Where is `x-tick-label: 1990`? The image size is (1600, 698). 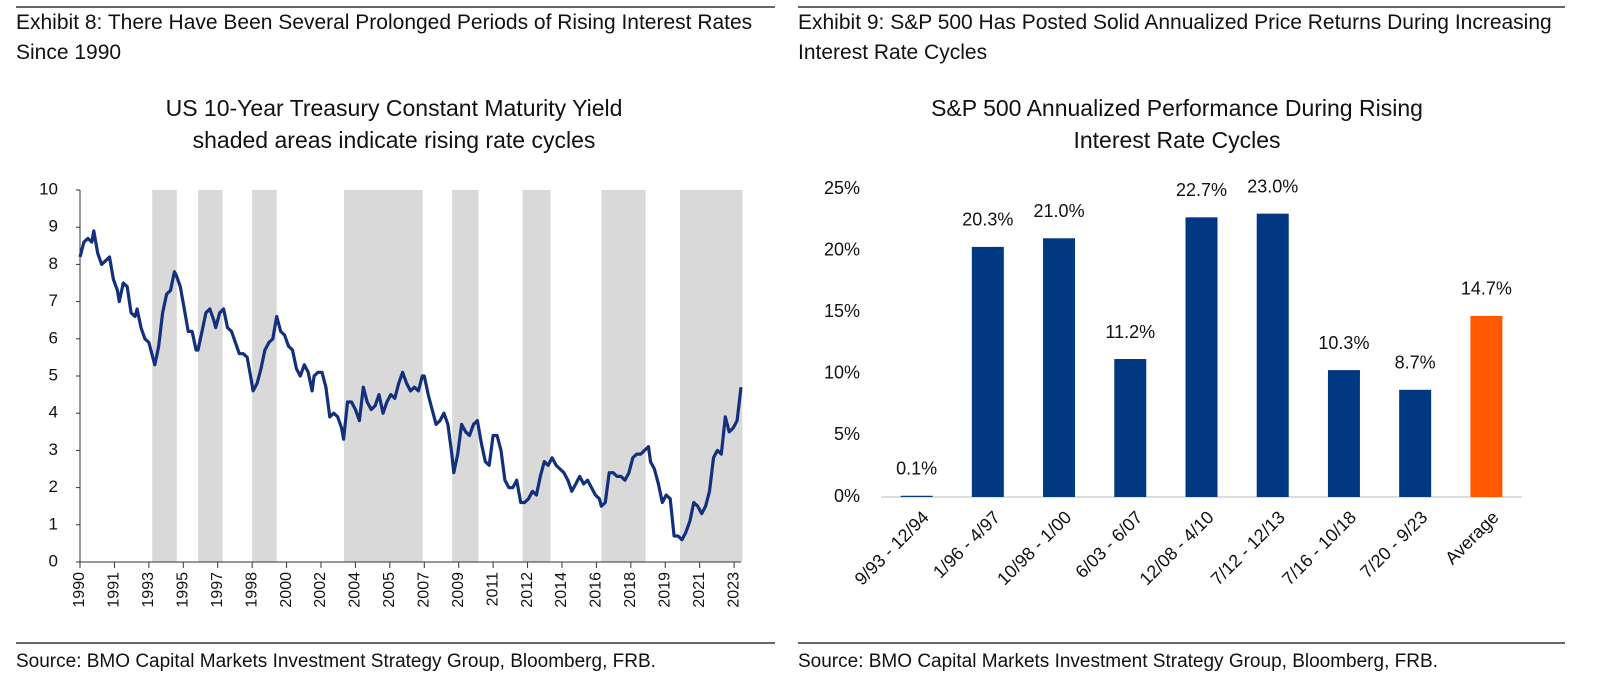 x-tick-label: 1990 is located at coordinates (79, 590).